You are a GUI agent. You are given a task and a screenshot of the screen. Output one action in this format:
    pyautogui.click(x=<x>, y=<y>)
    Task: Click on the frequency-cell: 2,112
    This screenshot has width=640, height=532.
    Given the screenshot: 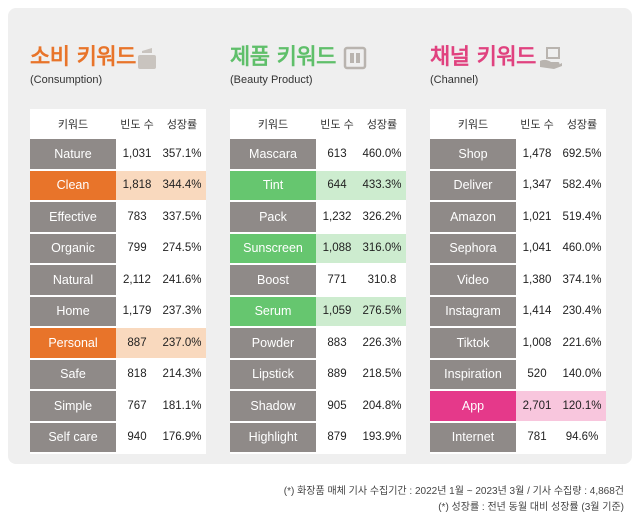 What is the action you would take?
    pyautogui.click(x=137, y=279)
    